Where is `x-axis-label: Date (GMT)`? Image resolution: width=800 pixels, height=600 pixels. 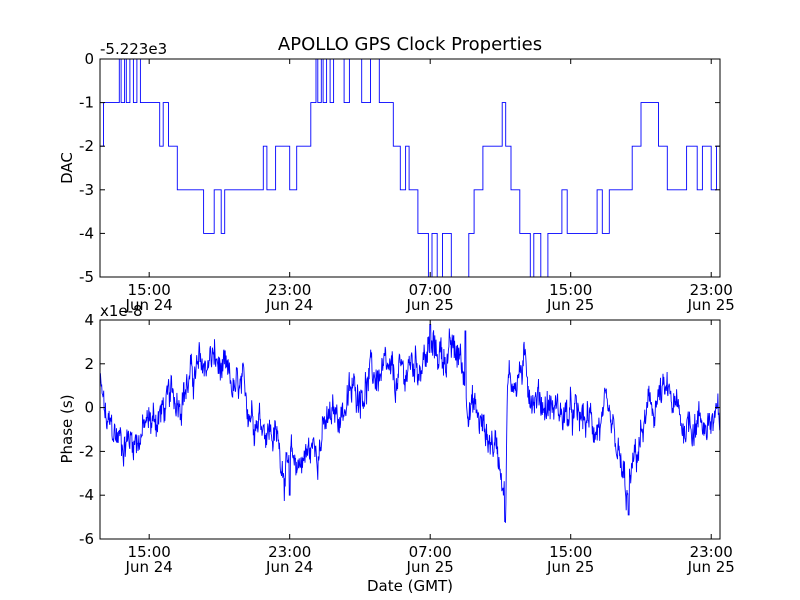 x-axis-label: Date (GMT) is located at coordinates (410, 586).